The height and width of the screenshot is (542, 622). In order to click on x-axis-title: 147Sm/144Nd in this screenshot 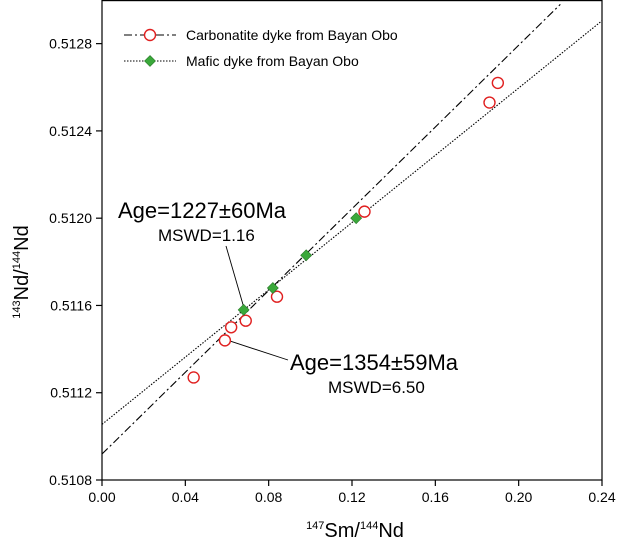, I will do `click(355, 531)`.